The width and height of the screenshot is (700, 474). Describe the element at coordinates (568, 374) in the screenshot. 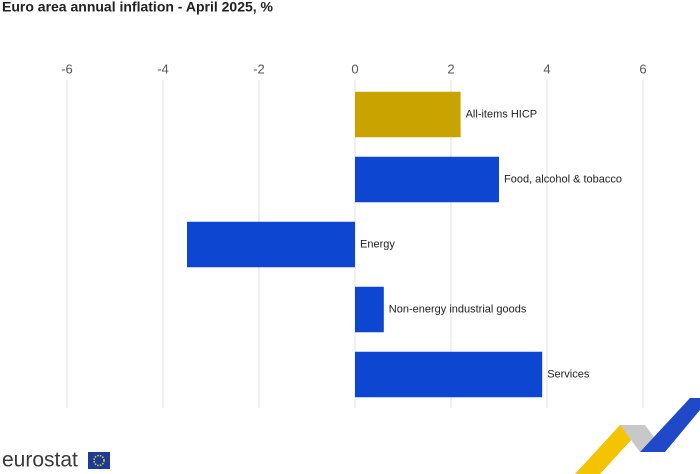

I see `category-label: Services` at that location.